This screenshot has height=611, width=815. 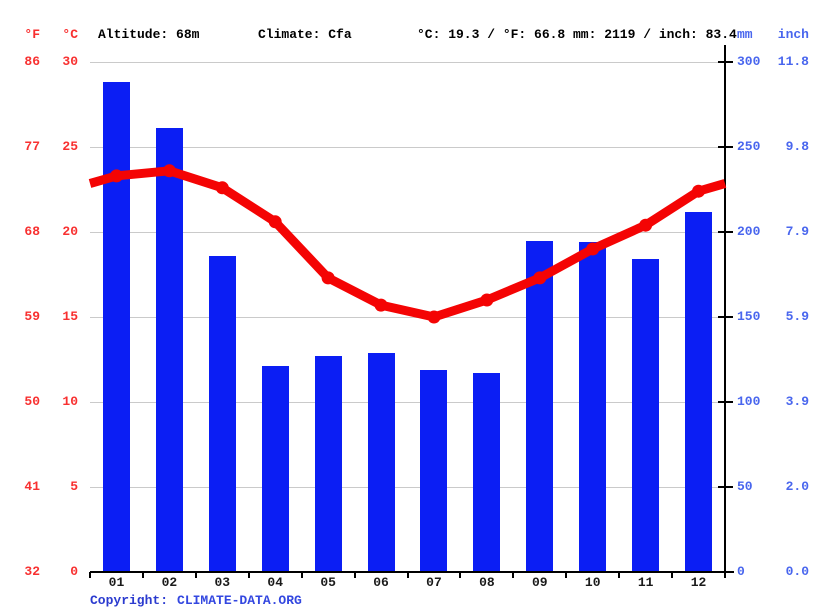 What do you see at coordinates (32, 571) in the screenshot?
I see `fahrenheit-tick-label: 32` at bounding box center [32, 571].